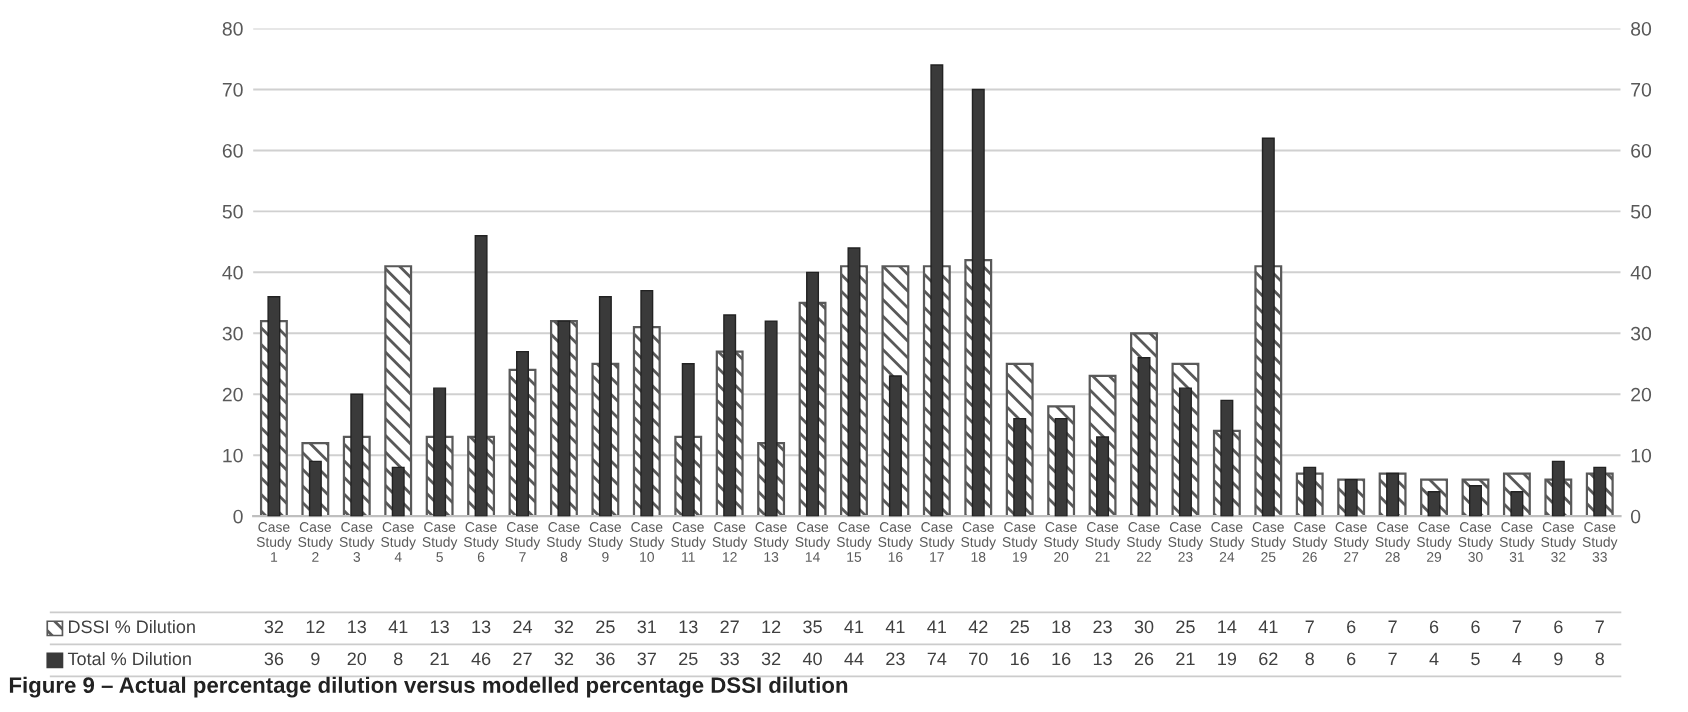  I want to click on y2-tick-label: 60, so click(1641, 150).